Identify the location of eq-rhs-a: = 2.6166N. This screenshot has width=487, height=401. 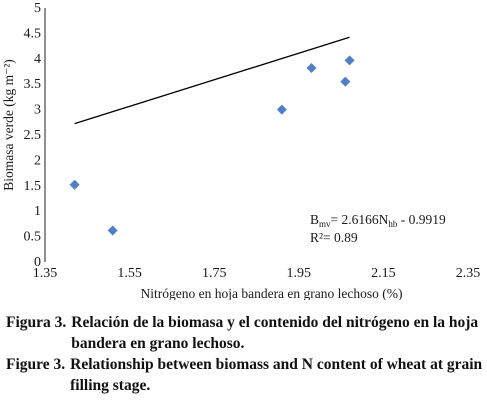
(360, 219).